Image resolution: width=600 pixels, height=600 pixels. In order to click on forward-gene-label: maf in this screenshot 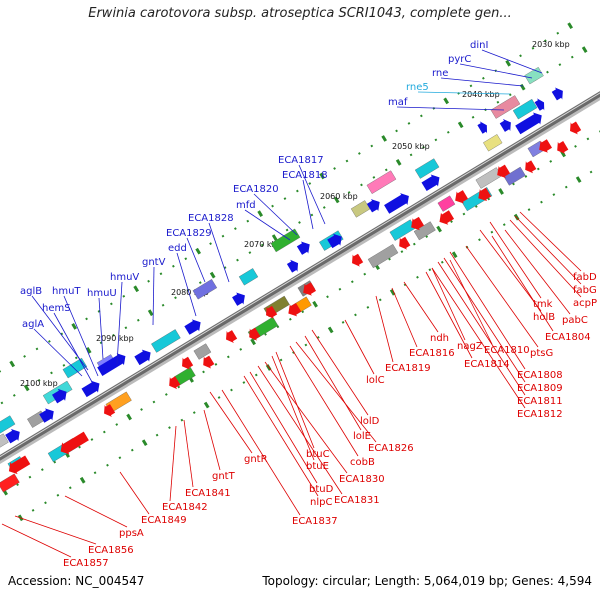, I will do `click(398, 102)`.